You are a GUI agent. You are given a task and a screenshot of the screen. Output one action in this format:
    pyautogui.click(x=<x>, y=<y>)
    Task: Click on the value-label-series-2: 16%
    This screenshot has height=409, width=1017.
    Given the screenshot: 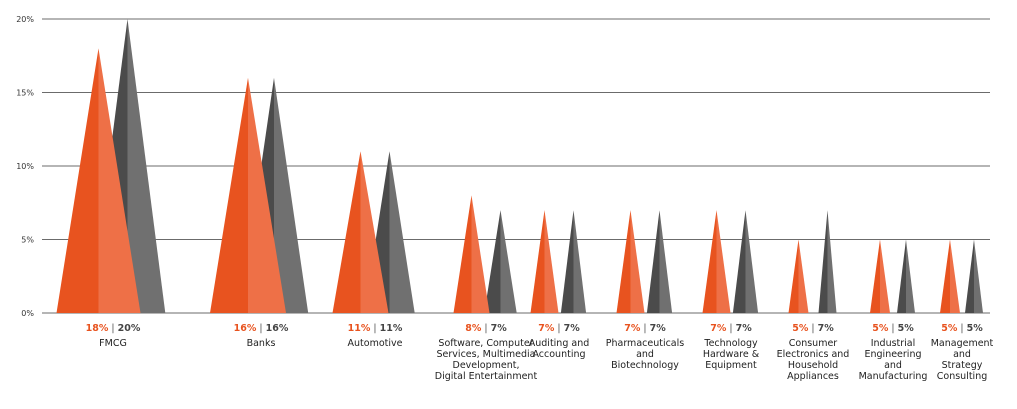 What is the action you would take?
    pyautogui.click(x=277, y=328)
    